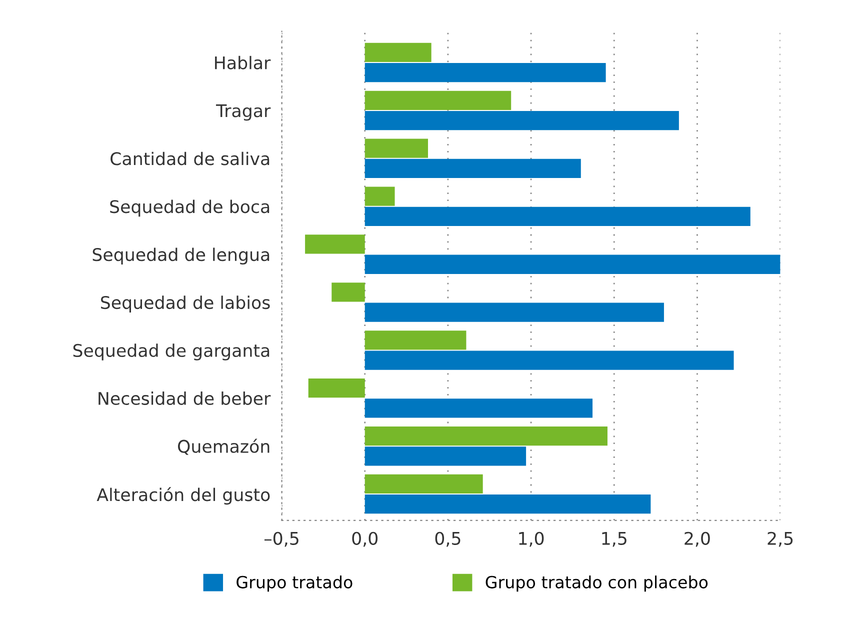  What do you see at coordinates (294, 584) in the screenshot?
I see `legend-label: Grupo tratado` at bounding box center [294, 584].